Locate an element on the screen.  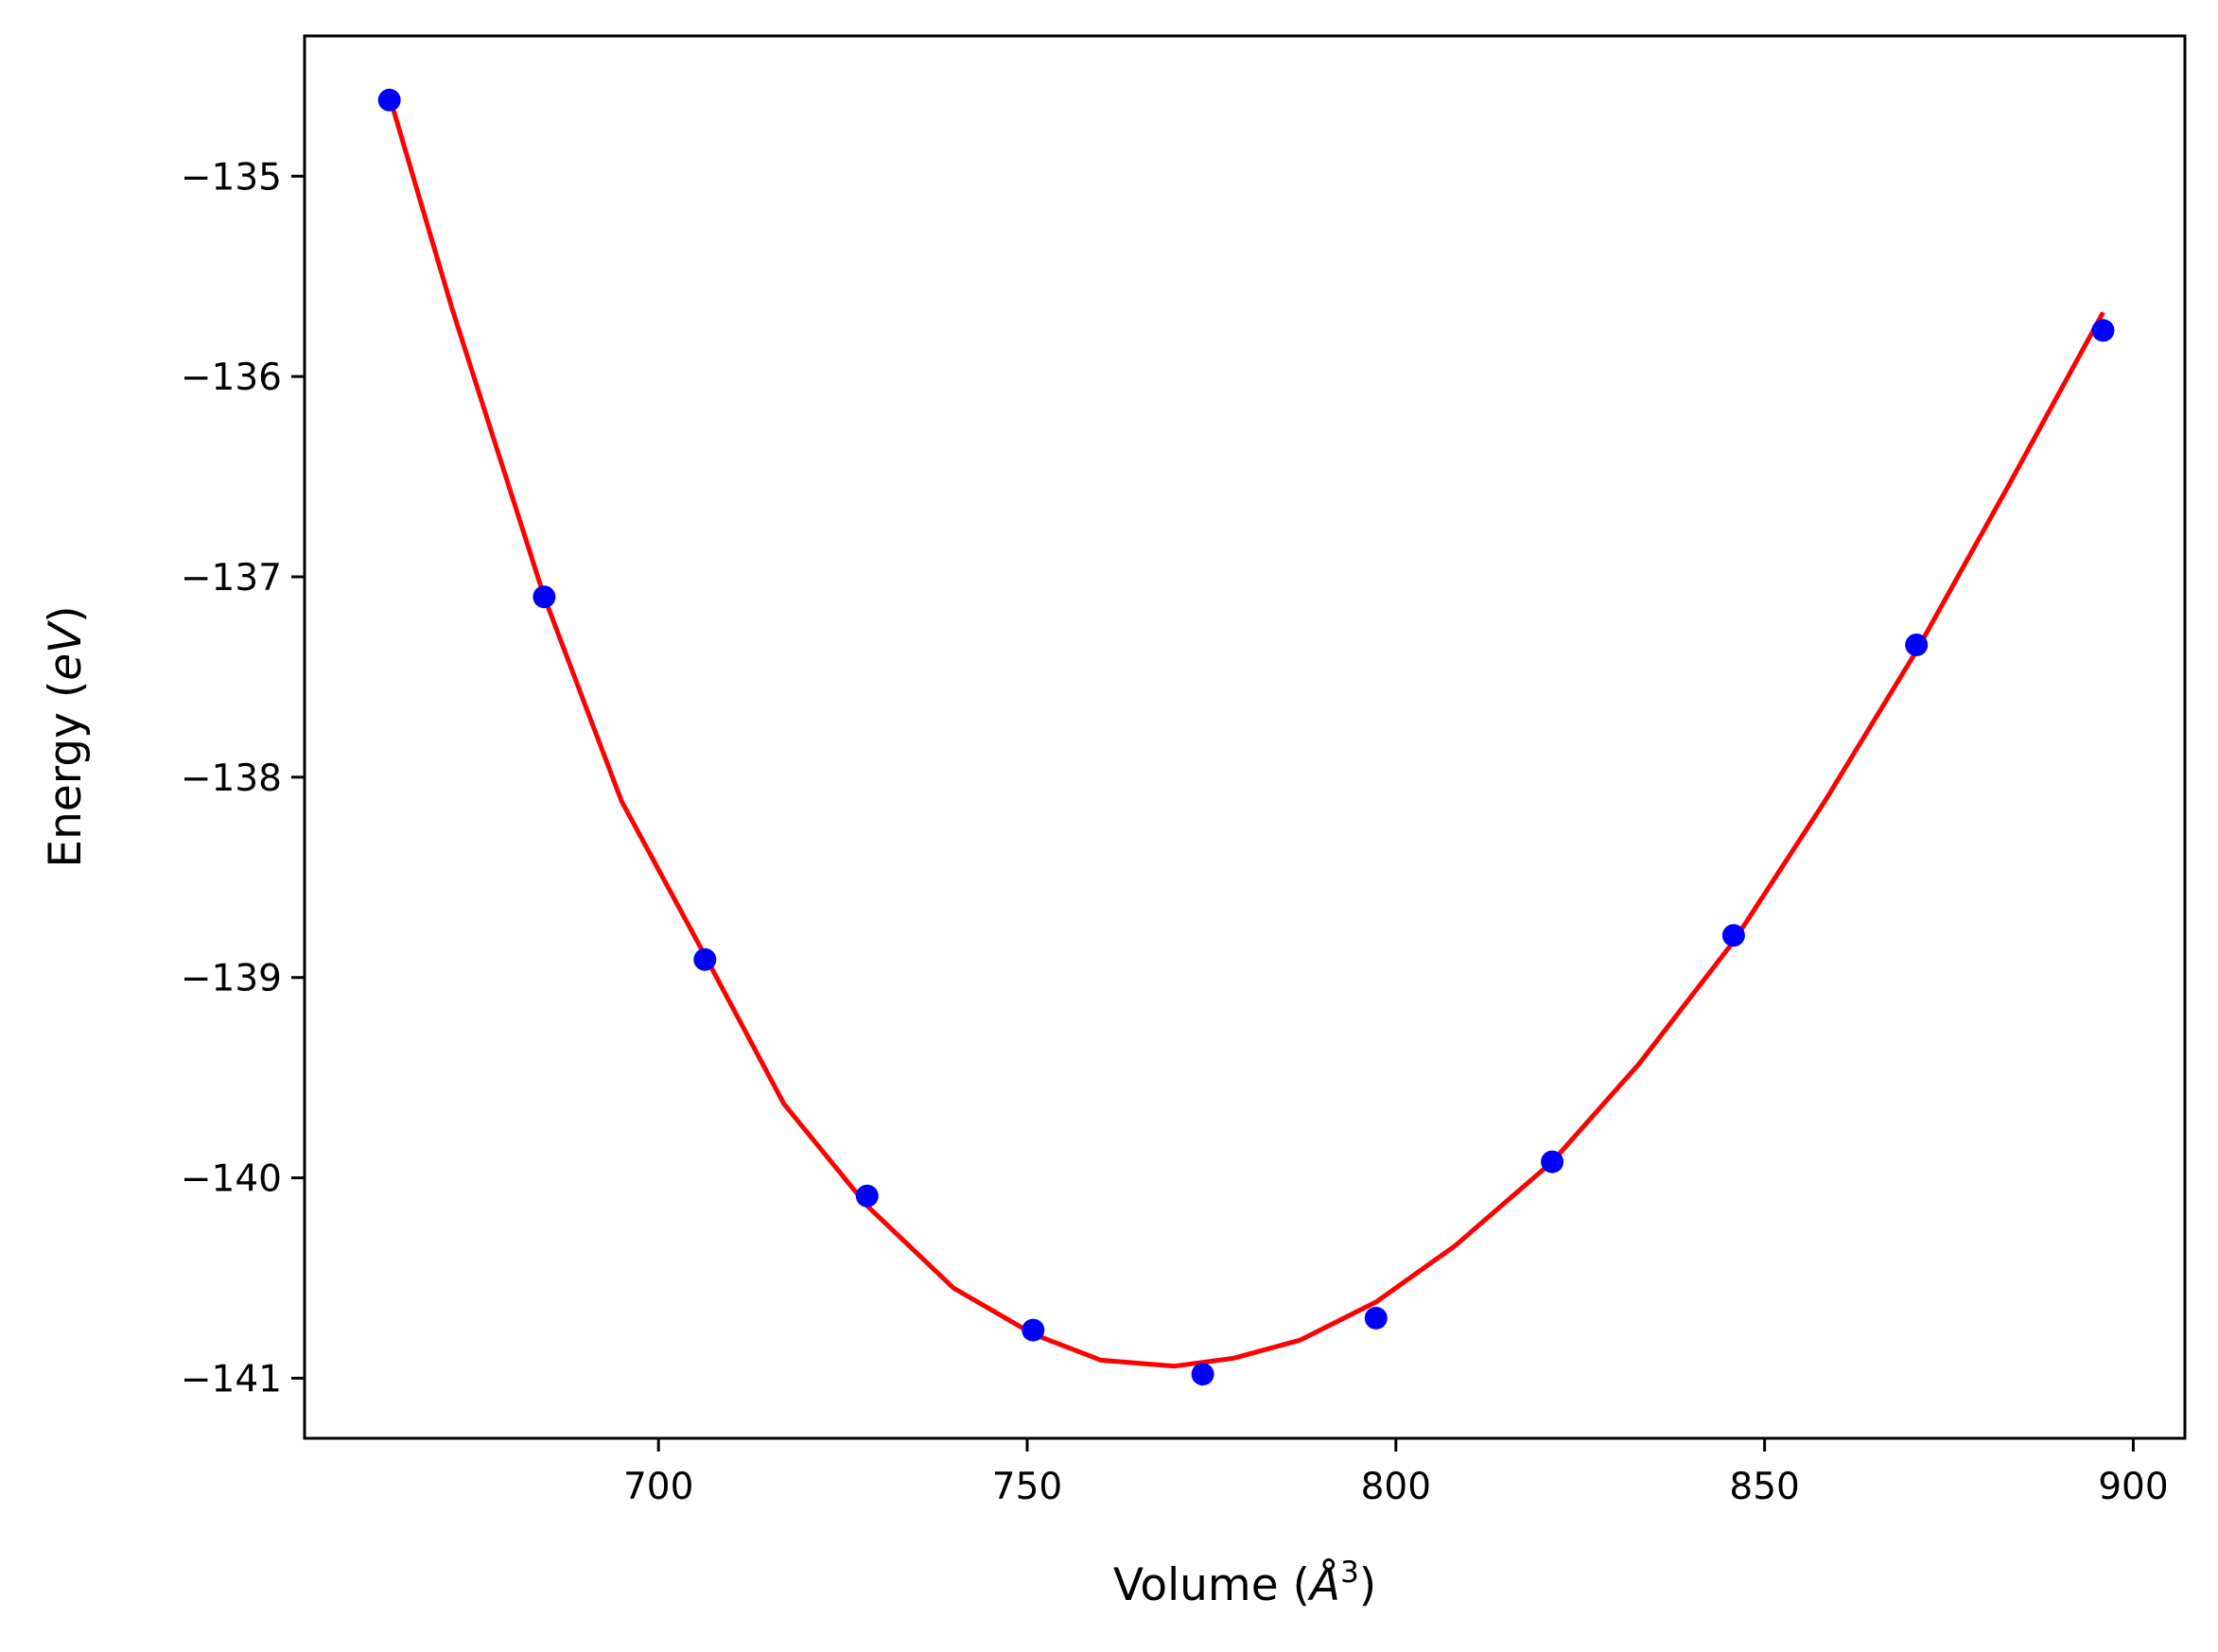
y-tick-label: −140 is located at coordinates (231, 1179).